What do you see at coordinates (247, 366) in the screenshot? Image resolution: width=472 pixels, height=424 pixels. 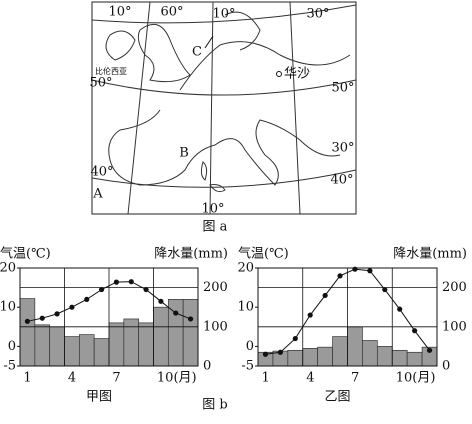 I see `y-tick-label: -5` at bounding box center [247, 366].